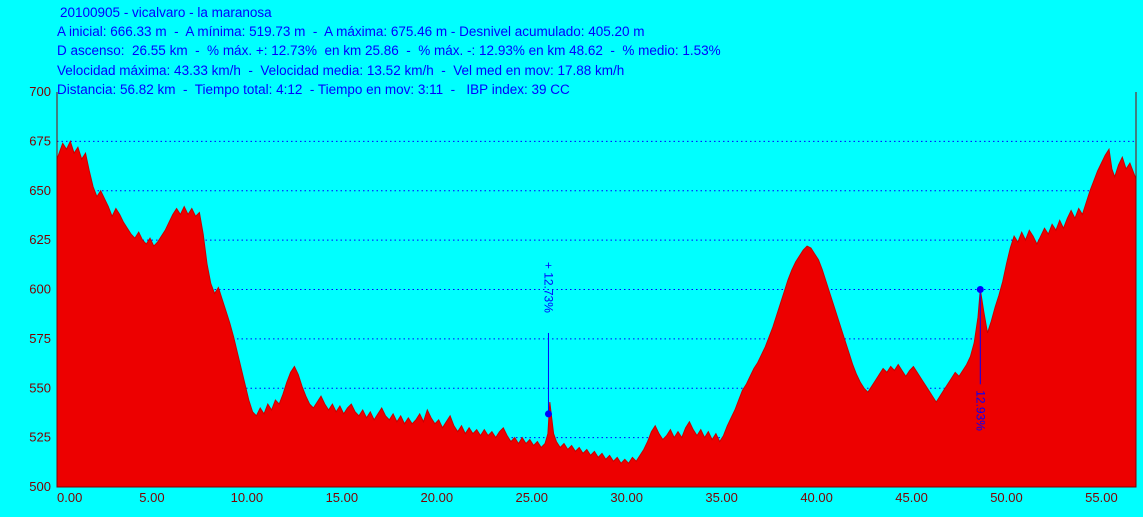 This screenshot has height=517, width=1143. Describe the element at coordinates (531, 497) in the screenshot. I see `x-tick-label: 25.00` at that location.